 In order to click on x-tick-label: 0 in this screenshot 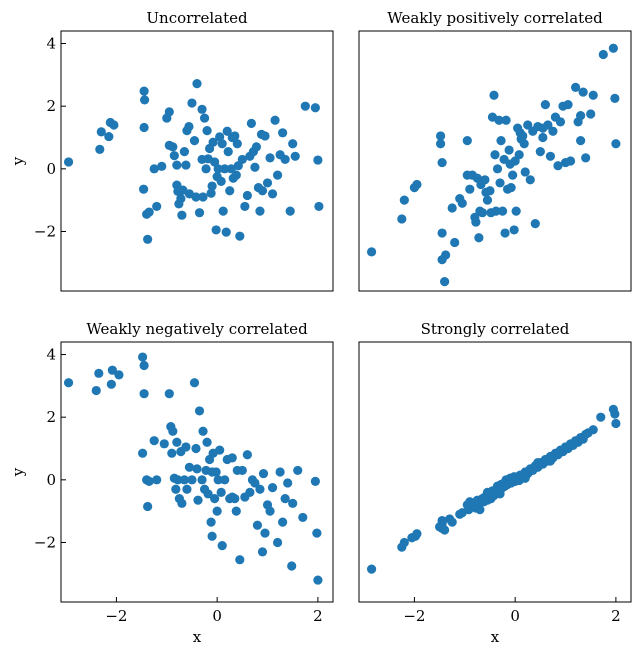, I will do `click(217, 616)`.